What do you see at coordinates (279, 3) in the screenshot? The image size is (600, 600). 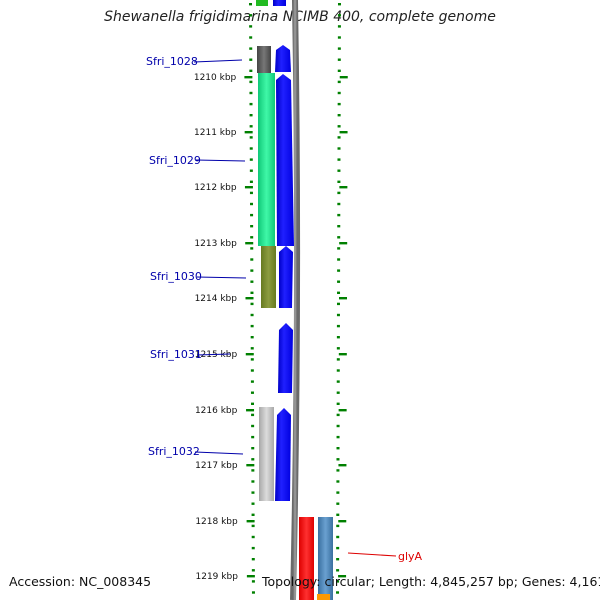 I see `cds-top-fragment` at bounding box center [279, 3].